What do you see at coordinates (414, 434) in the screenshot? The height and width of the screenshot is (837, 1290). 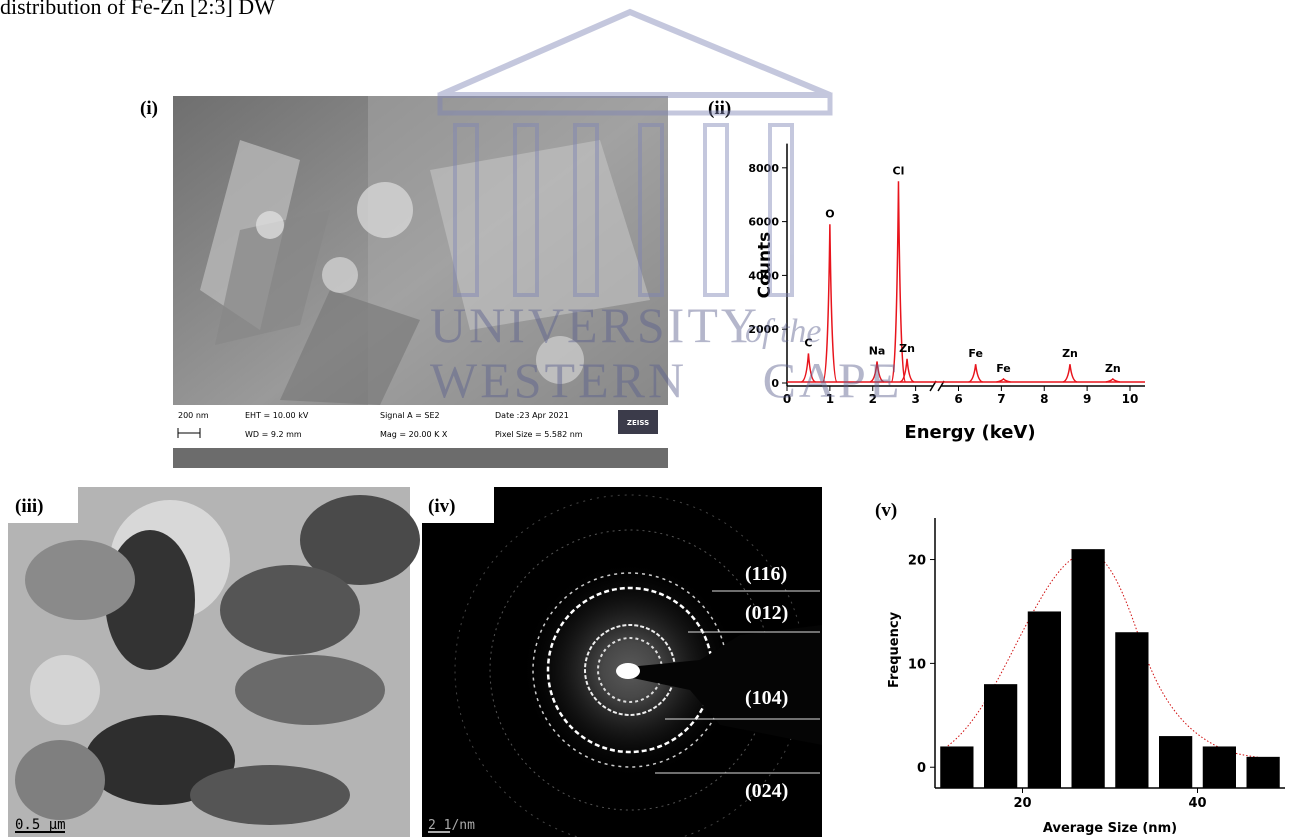 I see `sem-mag: Mag = 20.00 K X` at bounding box center [414, 434].